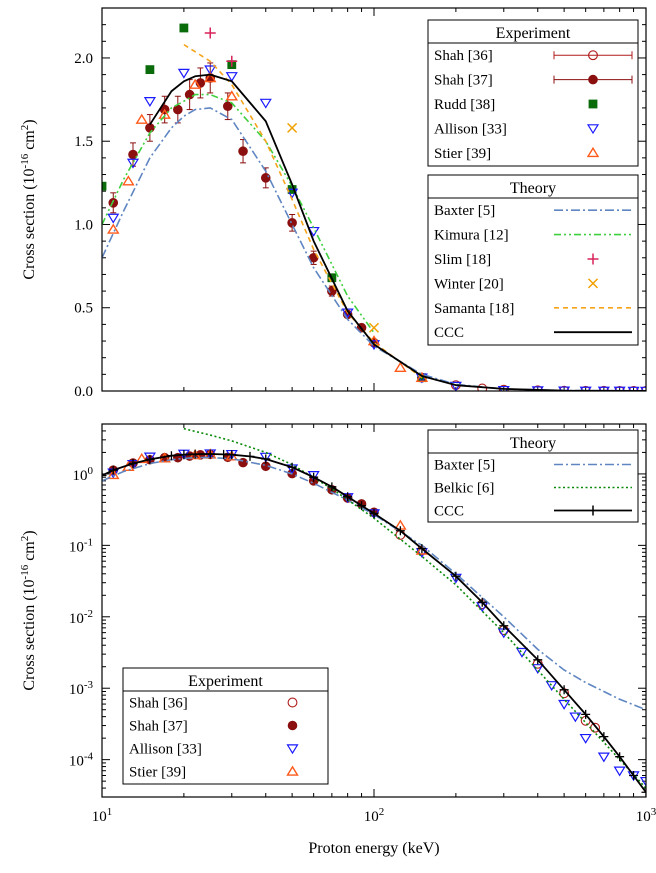  I want to click on x-tick-label: 10³, so click(646, 815).